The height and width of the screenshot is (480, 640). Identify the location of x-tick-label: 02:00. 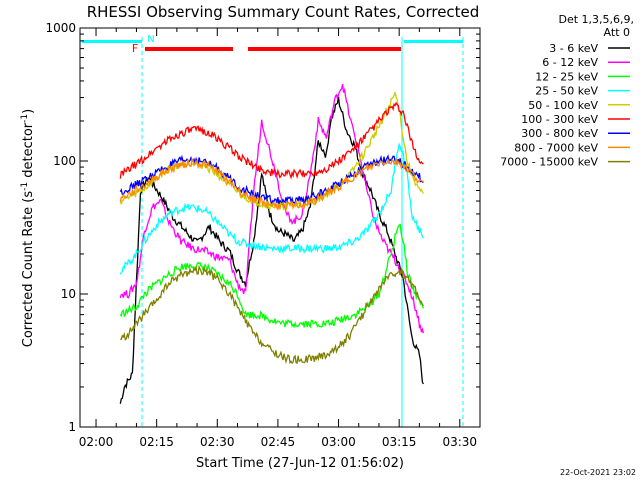
(96, 442).